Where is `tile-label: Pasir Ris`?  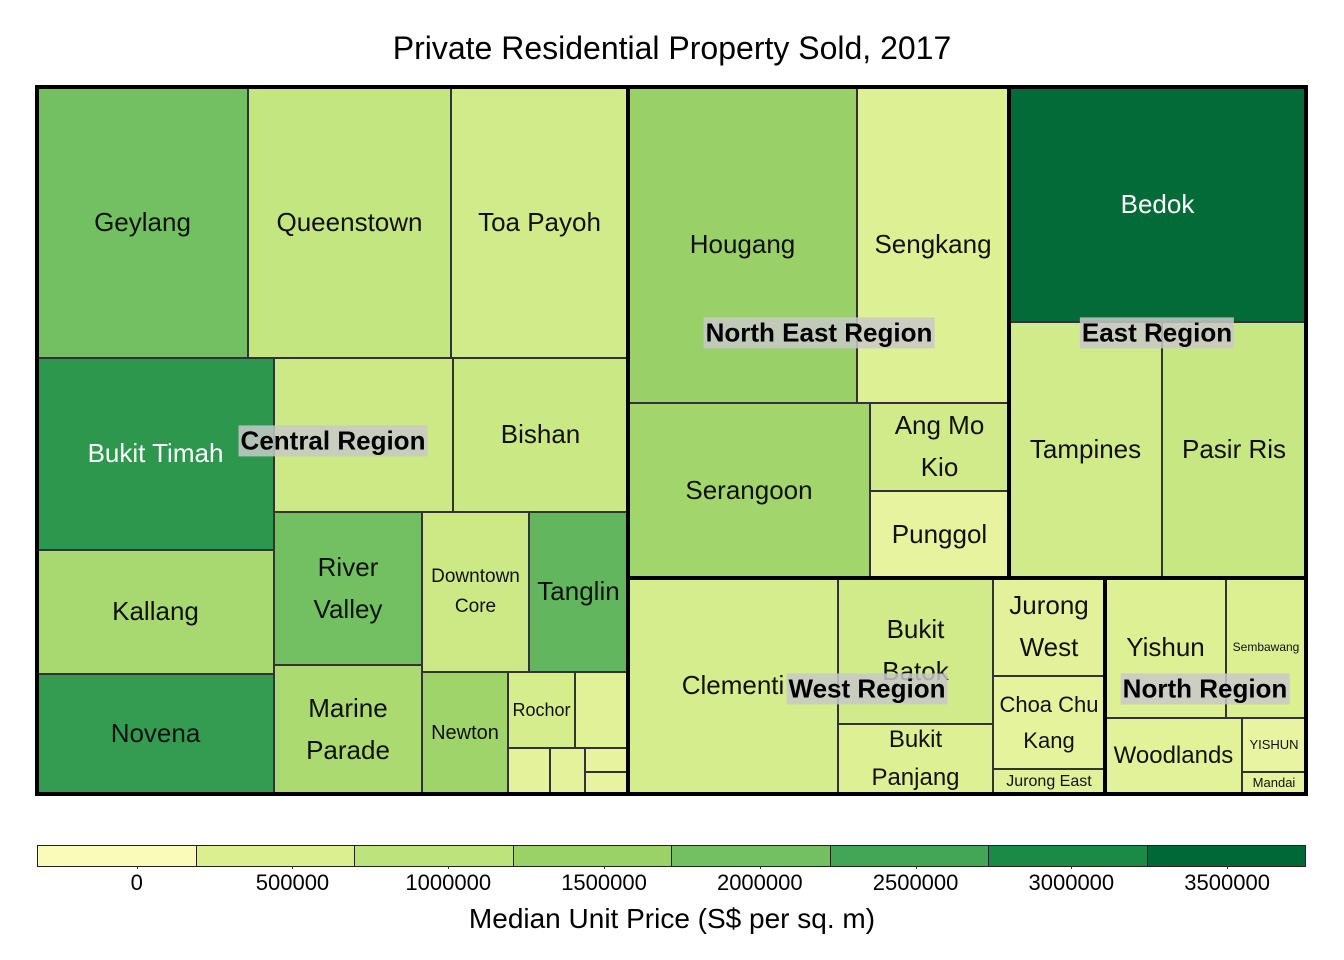
tile-label: Pasir Ris is located at coordinates (1233, 449).